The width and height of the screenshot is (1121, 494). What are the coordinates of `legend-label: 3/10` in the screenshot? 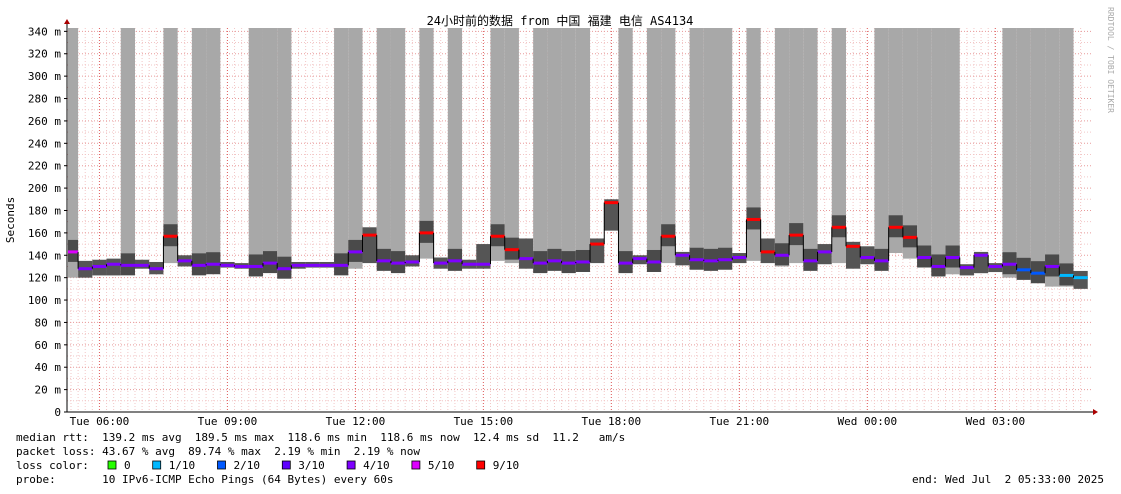 It's located at (311, 465).